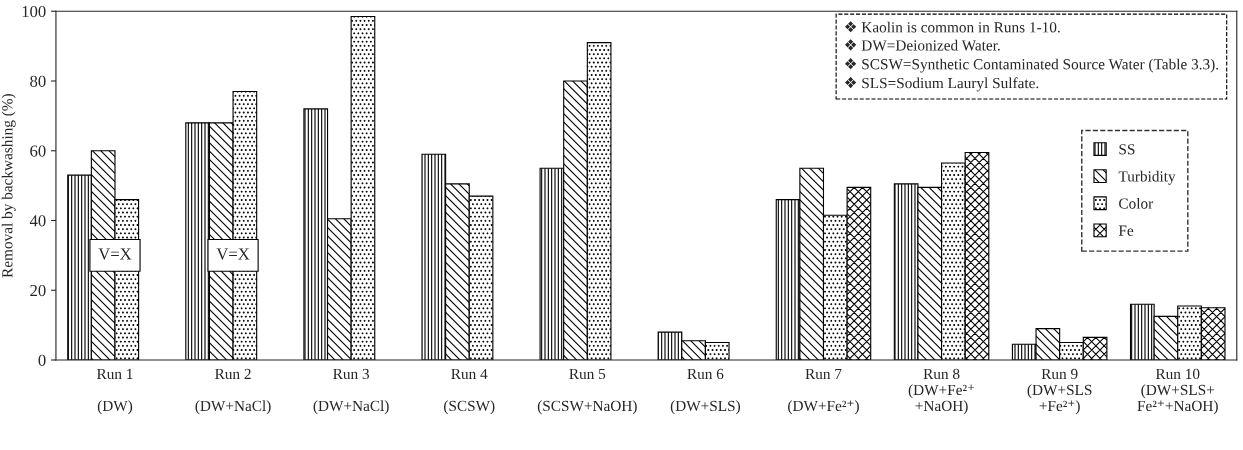 This screenshot has width=1243, height=450. I want to click on y-tick-label: 60, so click(38, 151).